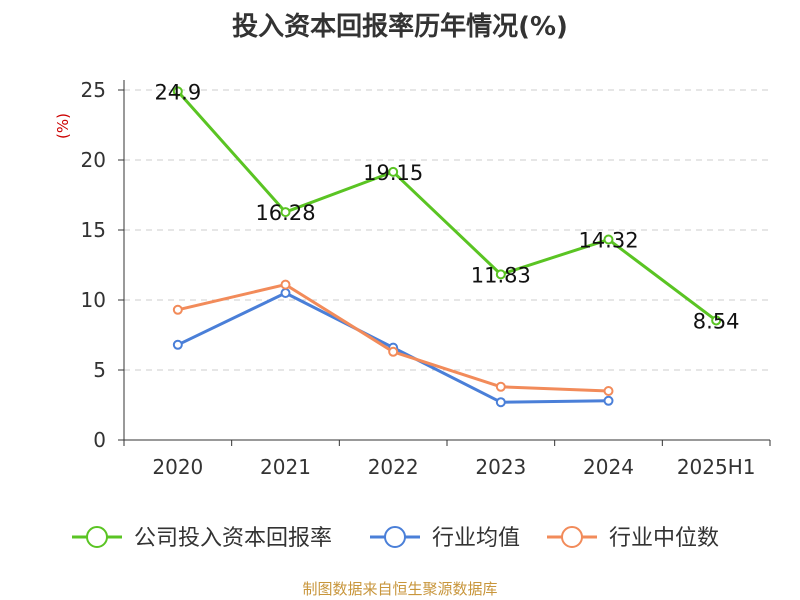 This screenshot has width=800, height=600. What do you see at coordinates (285, 467) in the screenshot?
I see `x-tick-label: 2021` at bounding box center [285, 467].